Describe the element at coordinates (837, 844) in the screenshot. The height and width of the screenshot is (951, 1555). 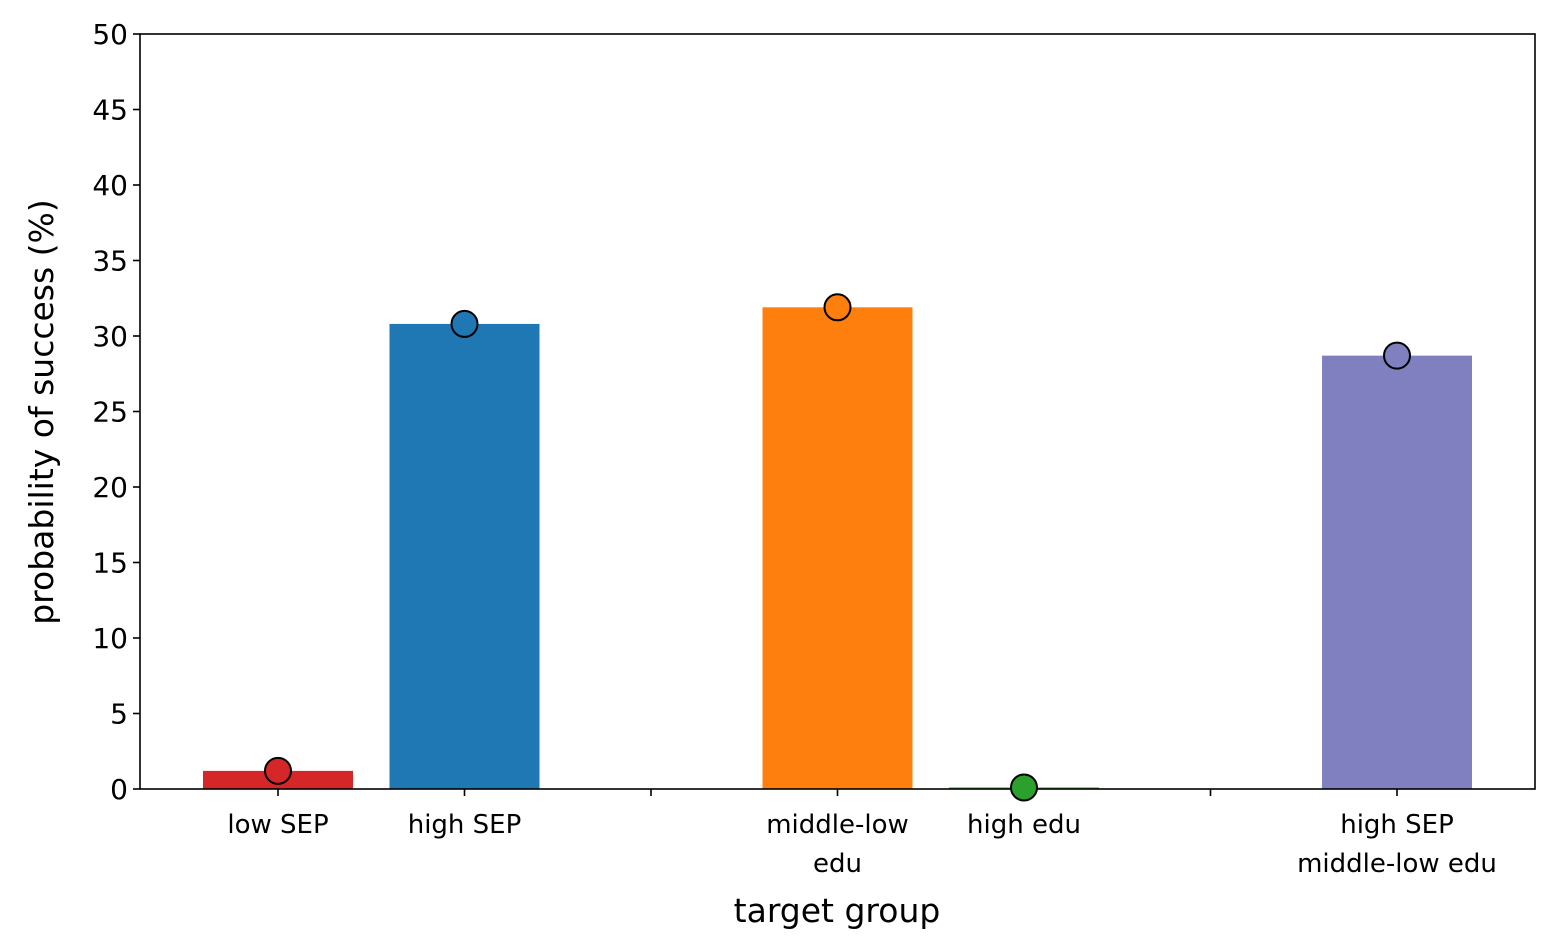
I see `x-tick-label-2: middle-low edu` at that location.